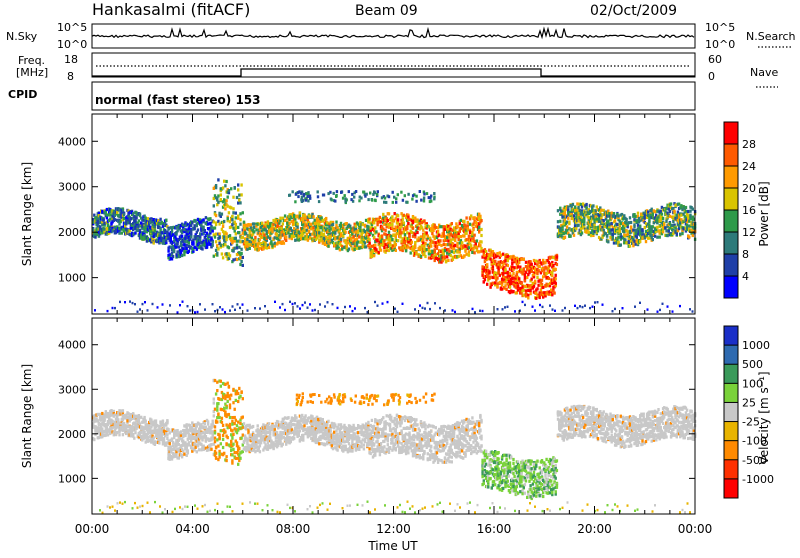 This screenshot has width=800, height=558. I want to click on ytick-label: 3000, so click(72, 187).